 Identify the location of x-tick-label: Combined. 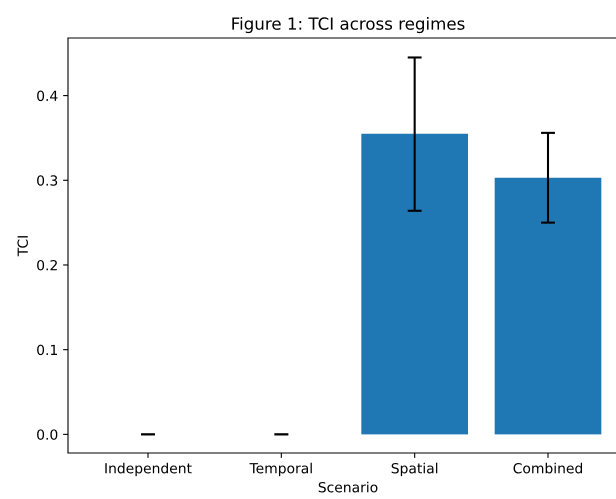
(547, 468).